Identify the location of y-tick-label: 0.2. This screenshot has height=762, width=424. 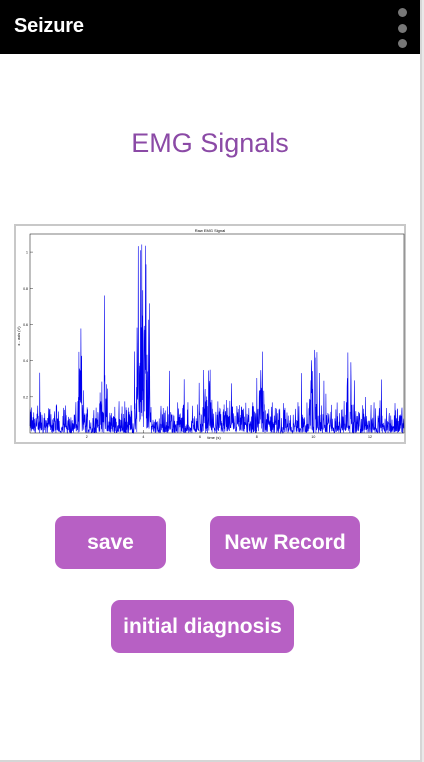
(25, 397).